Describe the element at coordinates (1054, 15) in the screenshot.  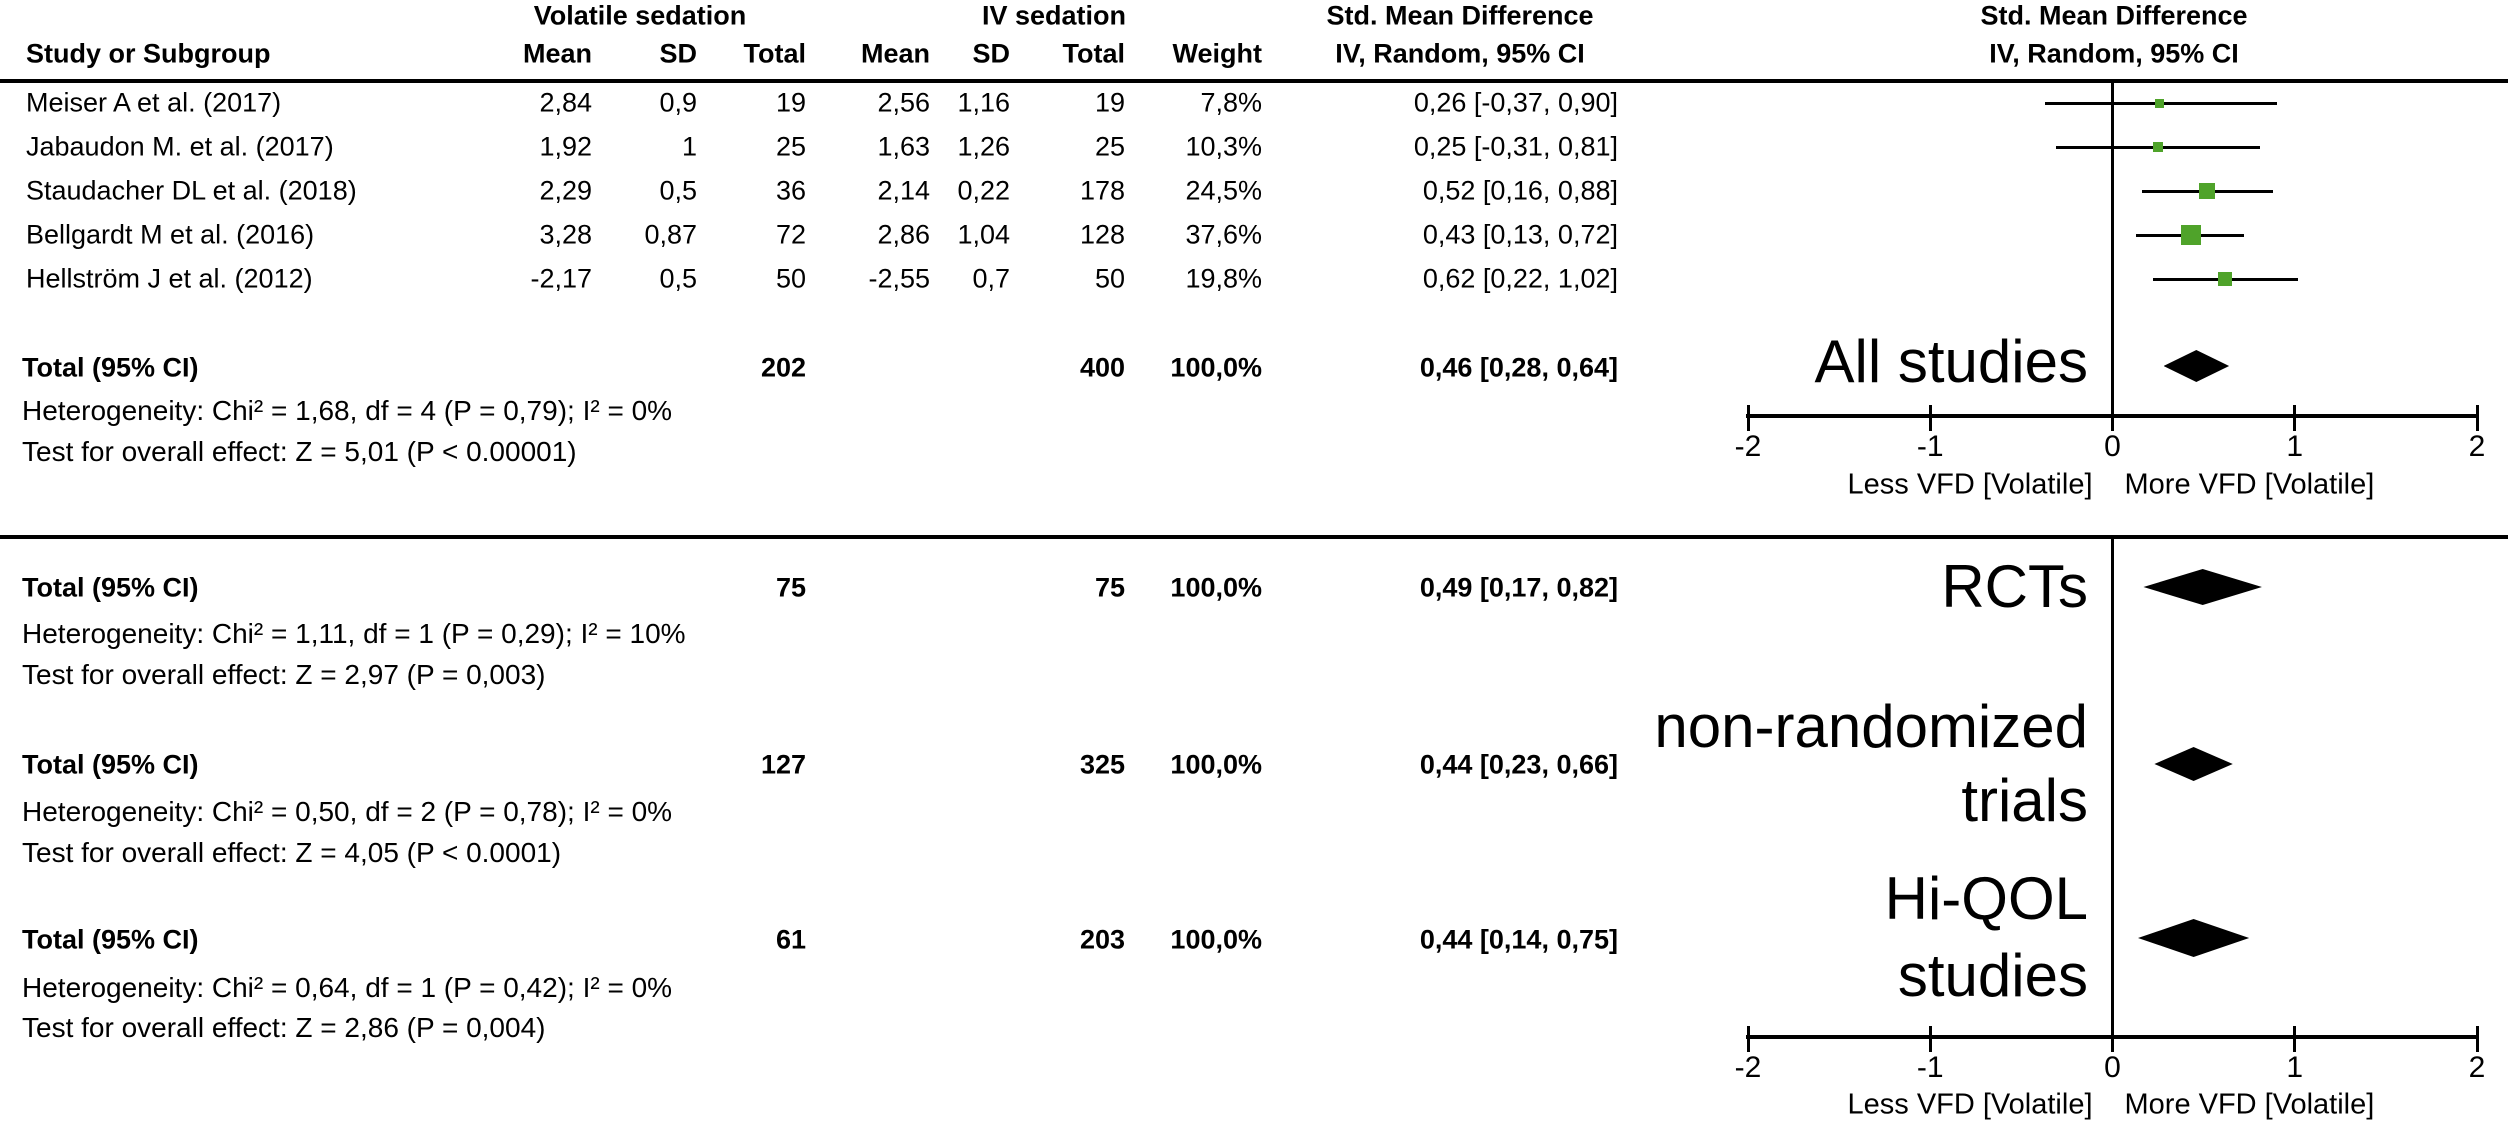
I see `iv-group-header: IV sedation` at that location.